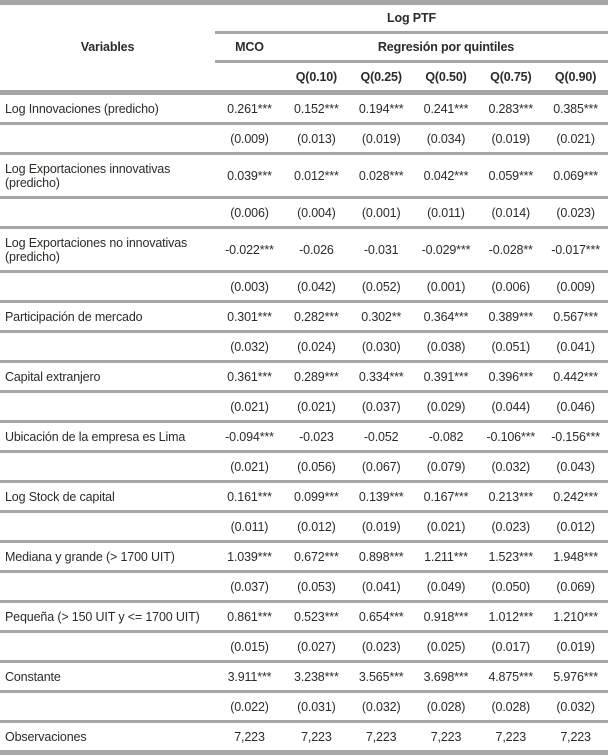  Describe the element at coordinates (575, 78) in the screenshot. I see `quantile-col-header: Q(0.90)` at that location.